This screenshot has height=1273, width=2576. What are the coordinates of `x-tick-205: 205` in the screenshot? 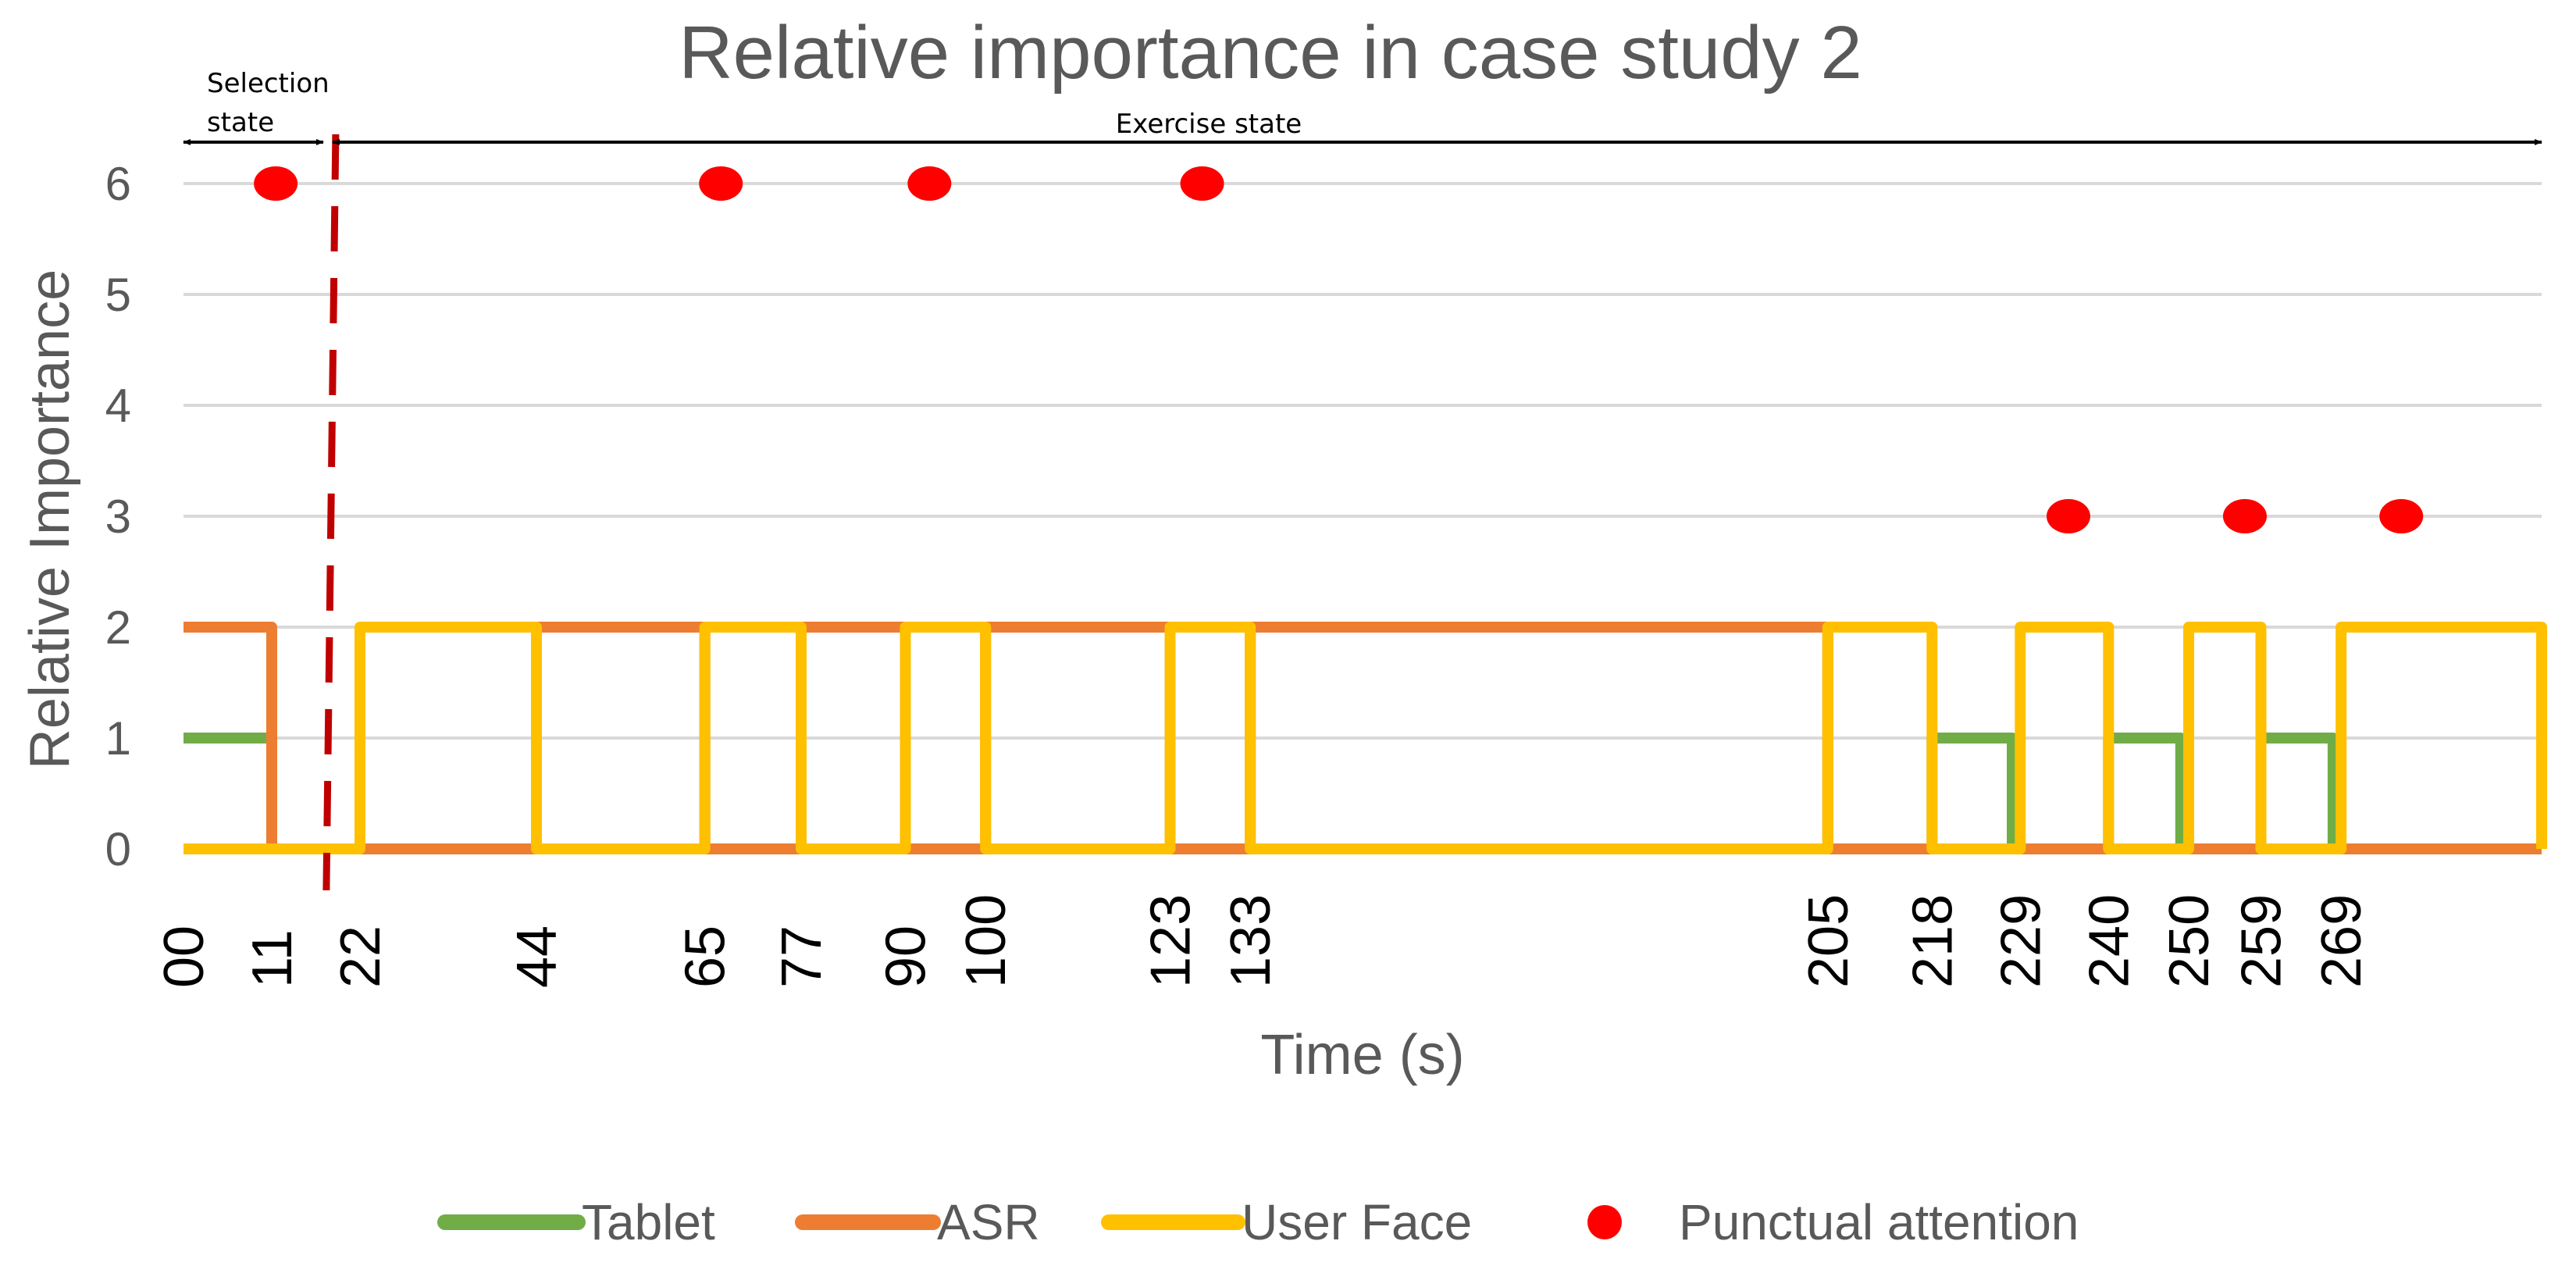 It's located at (1829, 941).